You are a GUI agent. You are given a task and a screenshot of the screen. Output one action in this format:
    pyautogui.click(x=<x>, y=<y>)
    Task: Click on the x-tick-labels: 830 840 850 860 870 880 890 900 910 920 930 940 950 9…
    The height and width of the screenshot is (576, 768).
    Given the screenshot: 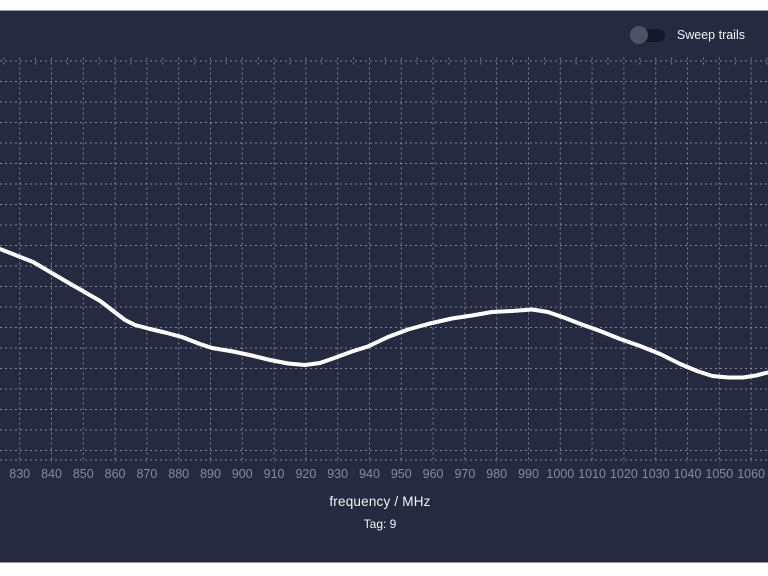 What is the action you would take?
    pyautogui.click(x=387, y=474)
    